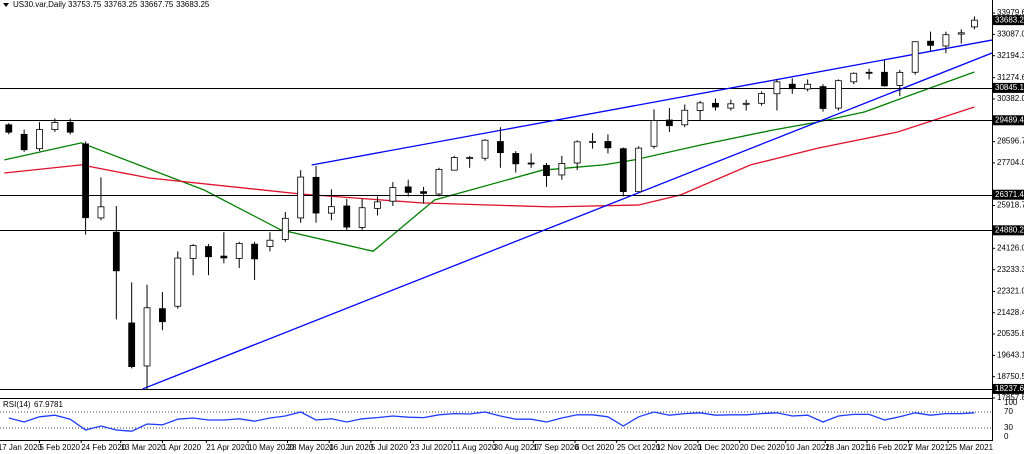 The width and height of the screenshot is (1024, 454). Describe the element at coordinates (1010, 77) in the screenshot. I see `y-tick-label: 31274.65` at that location.